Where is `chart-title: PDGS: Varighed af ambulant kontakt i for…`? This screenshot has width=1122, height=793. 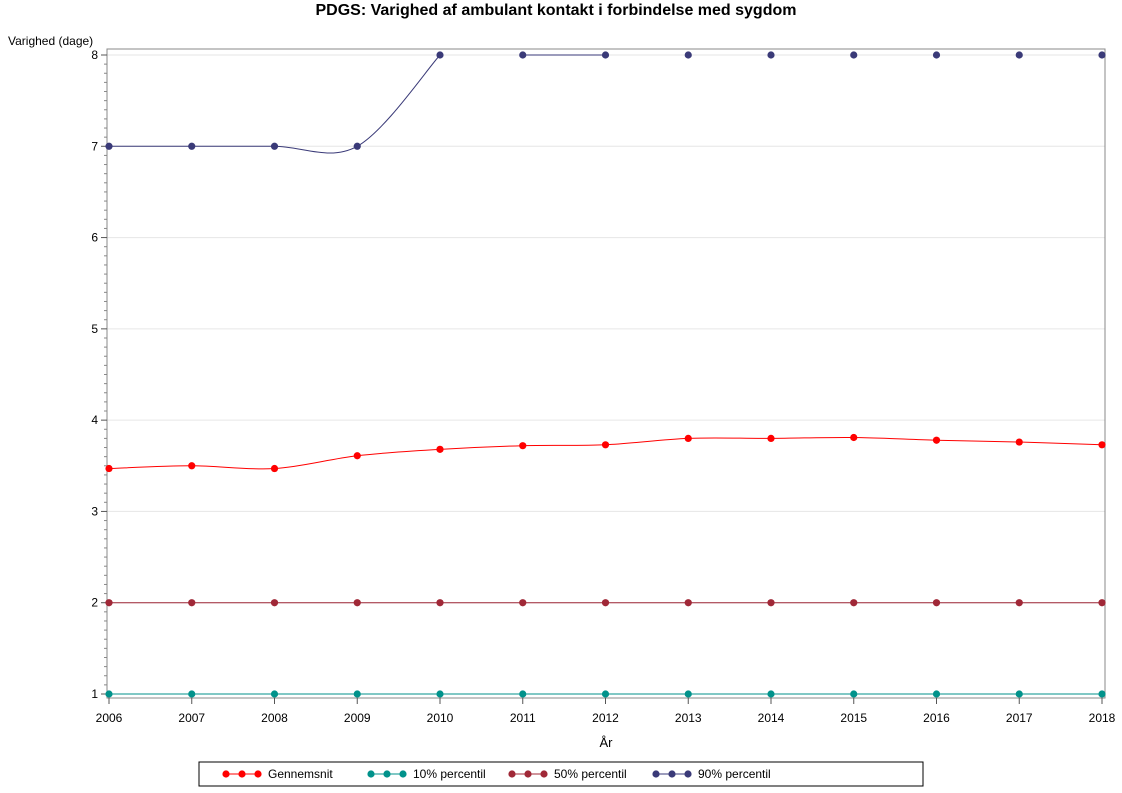 chart-title: PDGS: Varighed af ambulant kontakt i for… is located at coordinates (556, 10).